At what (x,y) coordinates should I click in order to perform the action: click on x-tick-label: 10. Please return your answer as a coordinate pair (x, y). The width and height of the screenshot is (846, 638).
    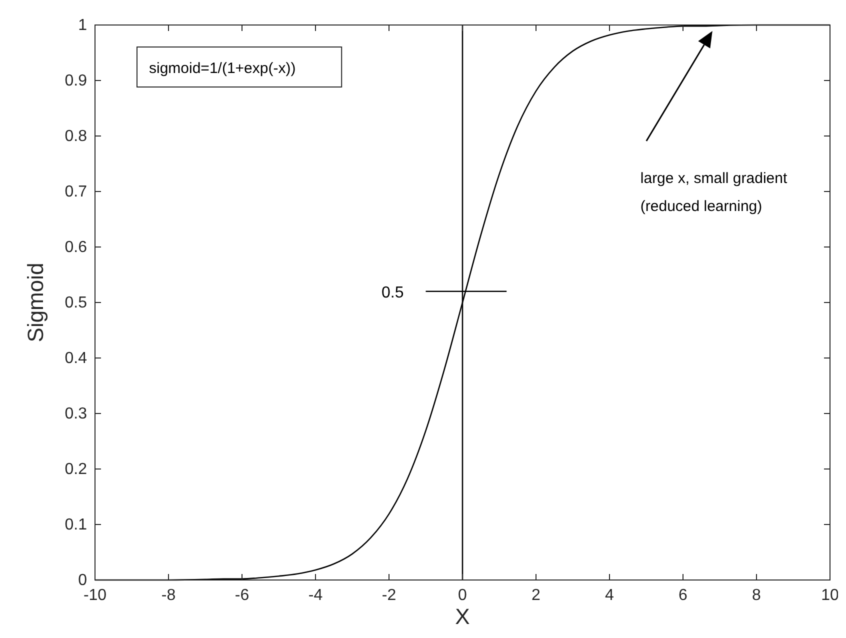
    Looking at the image, I should click on (830, 595).